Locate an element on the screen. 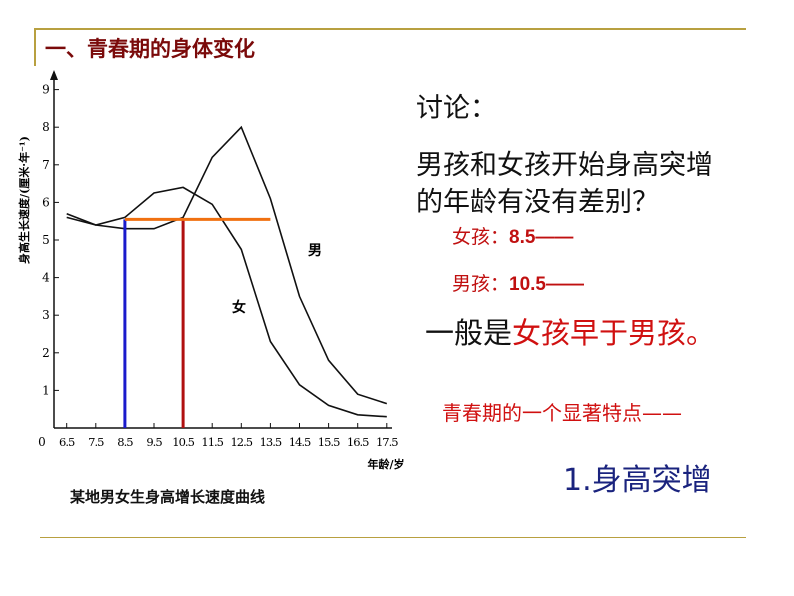 The image size is (794, 596). y-axis-label: 身高生长速度/(厘米·年⁻¹) is located at coordinates (24, 200).